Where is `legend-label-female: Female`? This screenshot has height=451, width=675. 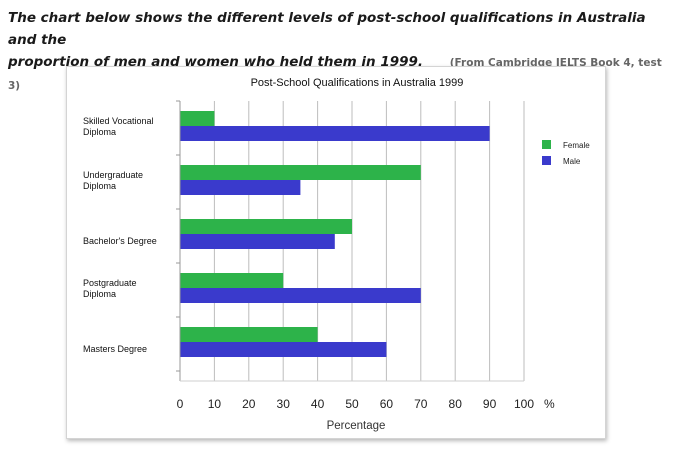 legend-label-female: Female is located at coordinates (576, 145).